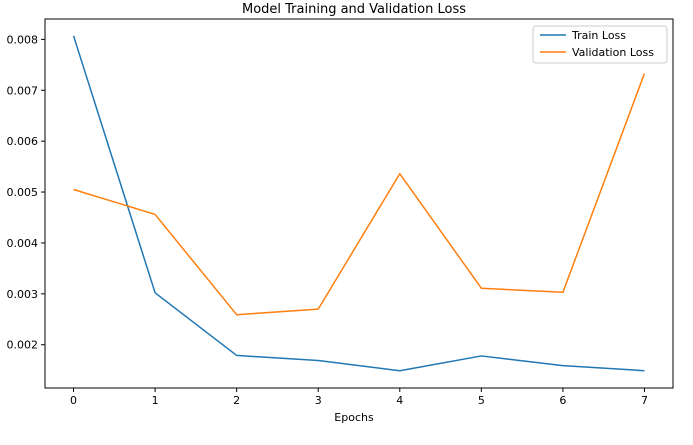 The width and height of the screenshot is (693, 445). What do you see at coordinates (354, 417) in the screenshot?
I see `x-axis-label: Epochs` at bounding box center [354, 417].